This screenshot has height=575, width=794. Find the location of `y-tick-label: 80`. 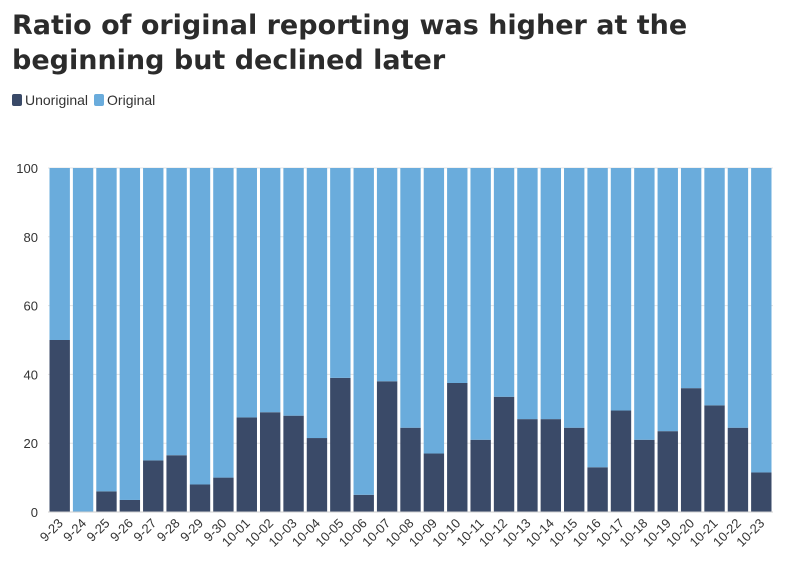

y-tick-label: 80 is located at coordinates (31, 237).